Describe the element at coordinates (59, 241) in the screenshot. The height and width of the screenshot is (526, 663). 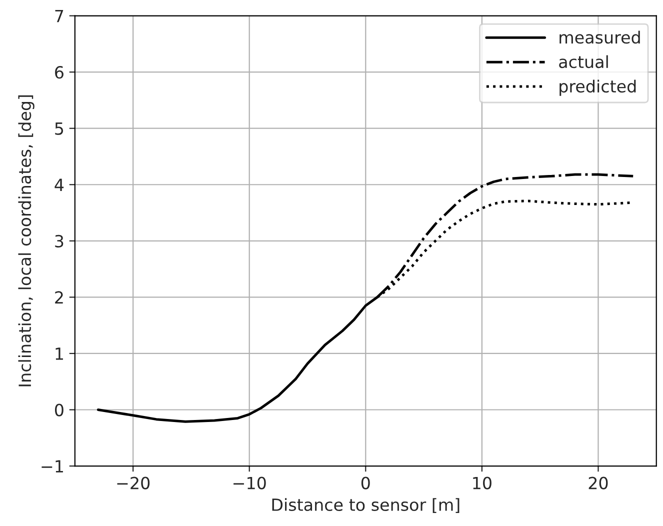
I see `y-tick-label: 3` at that location.